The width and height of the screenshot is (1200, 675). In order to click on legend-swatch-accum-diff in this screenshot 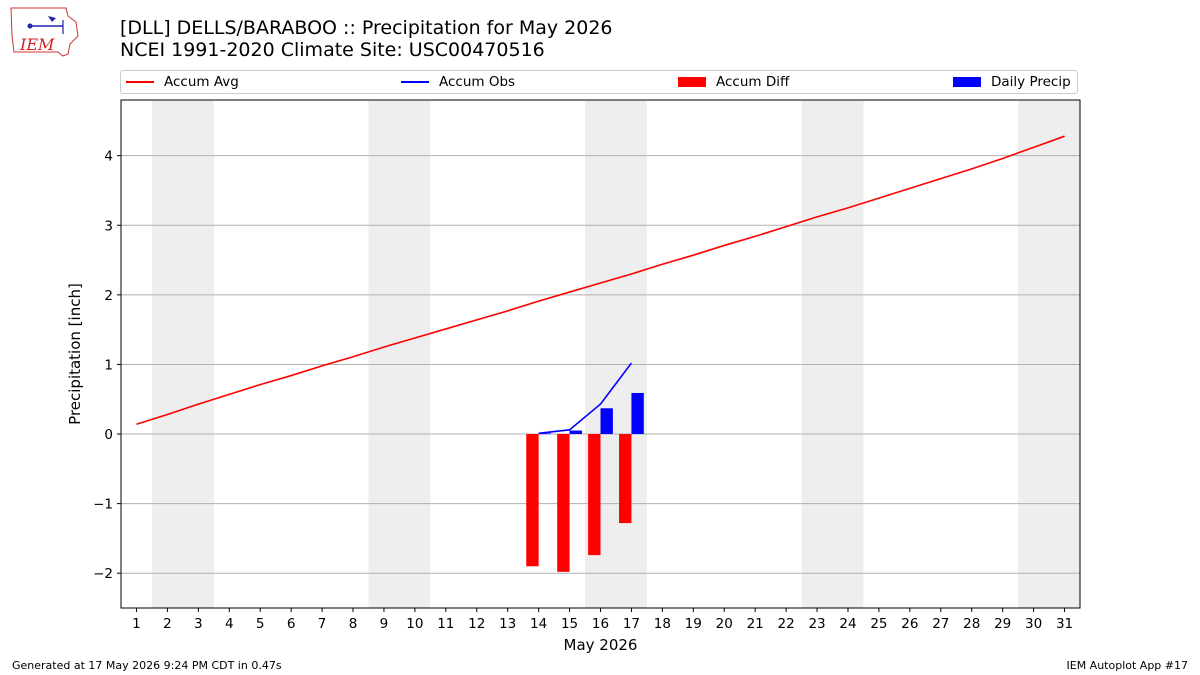, I will do `click(692, 82)`.